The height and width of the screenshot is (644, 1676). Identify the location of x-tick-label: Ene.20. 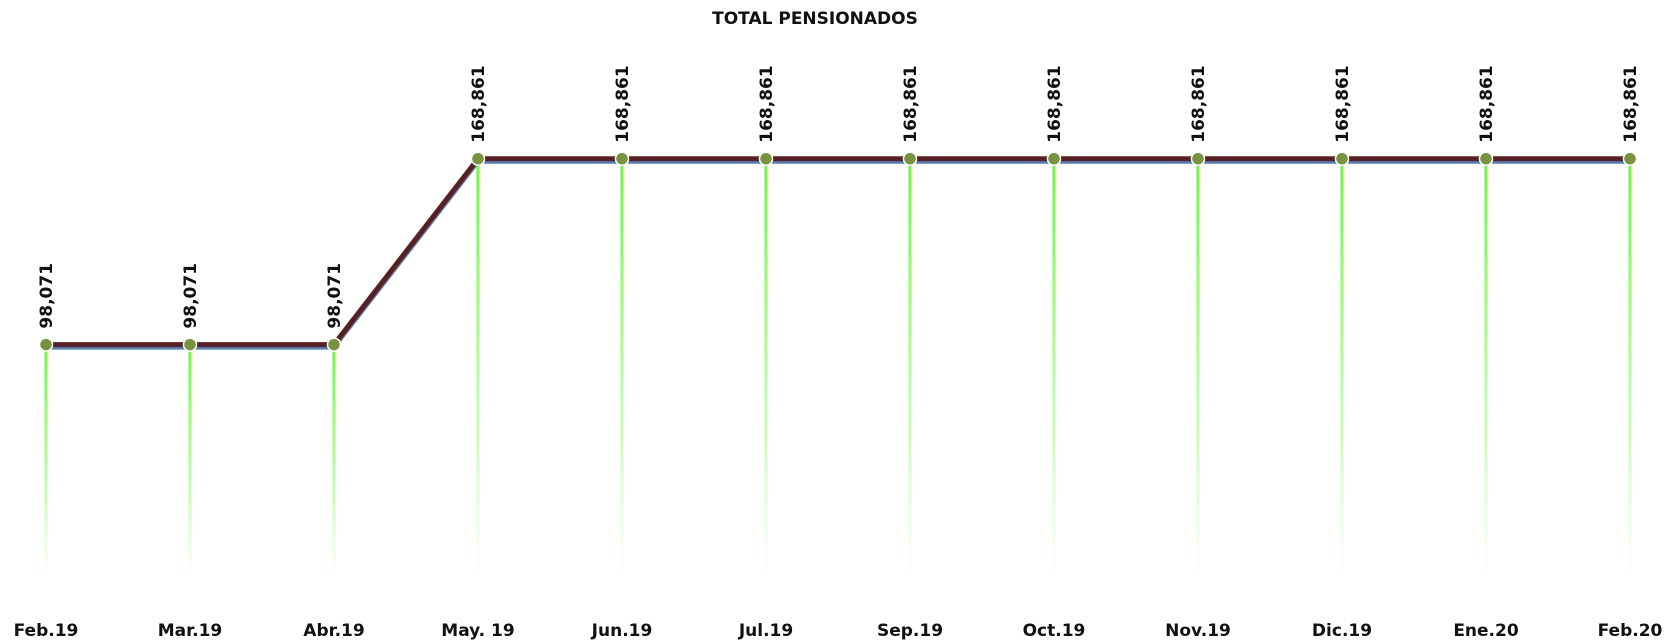
(1486, 631).